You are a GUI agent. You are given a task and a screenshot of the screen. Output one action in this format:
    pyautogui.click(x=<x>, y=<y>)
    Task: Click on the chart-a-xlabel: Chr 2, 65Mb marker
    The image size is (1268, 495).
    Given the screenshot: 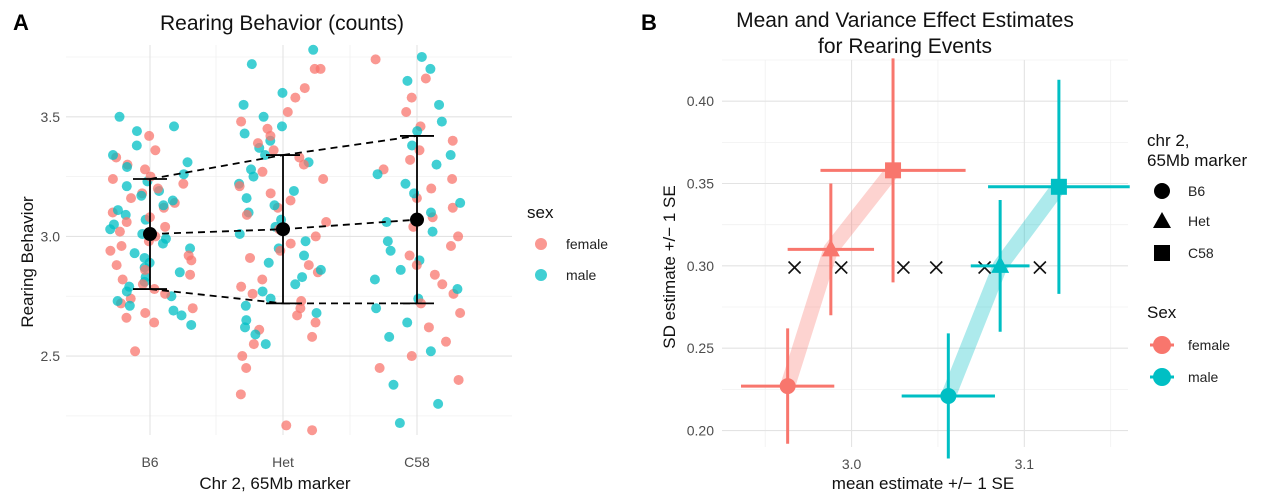 What is the action you would take?
    pyautogui.click(x=274, y=483)
    